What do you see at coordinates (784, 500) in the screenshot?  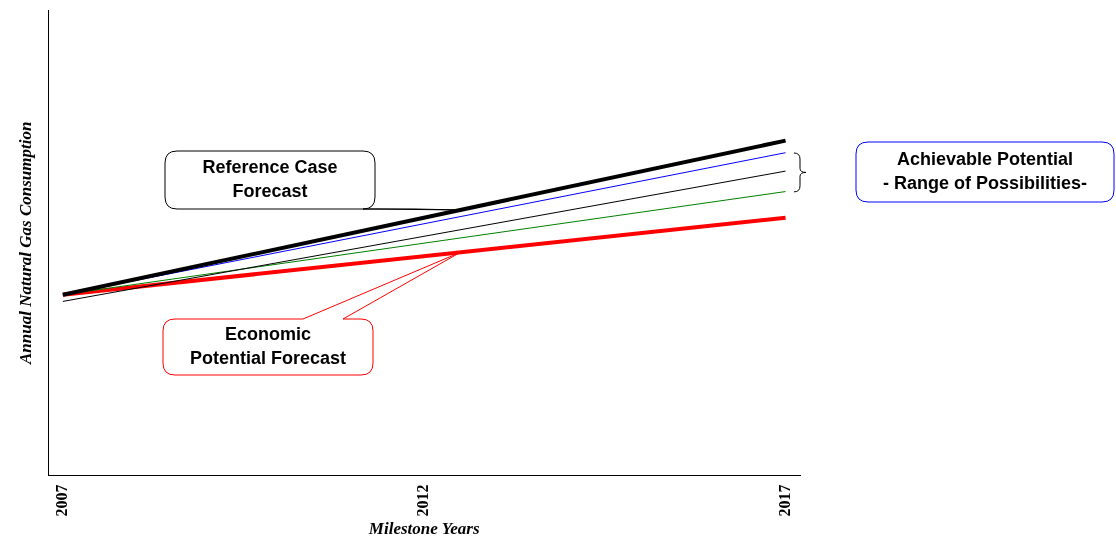 I see `x-tick-label: 2017` at bounding box center [784, 500].